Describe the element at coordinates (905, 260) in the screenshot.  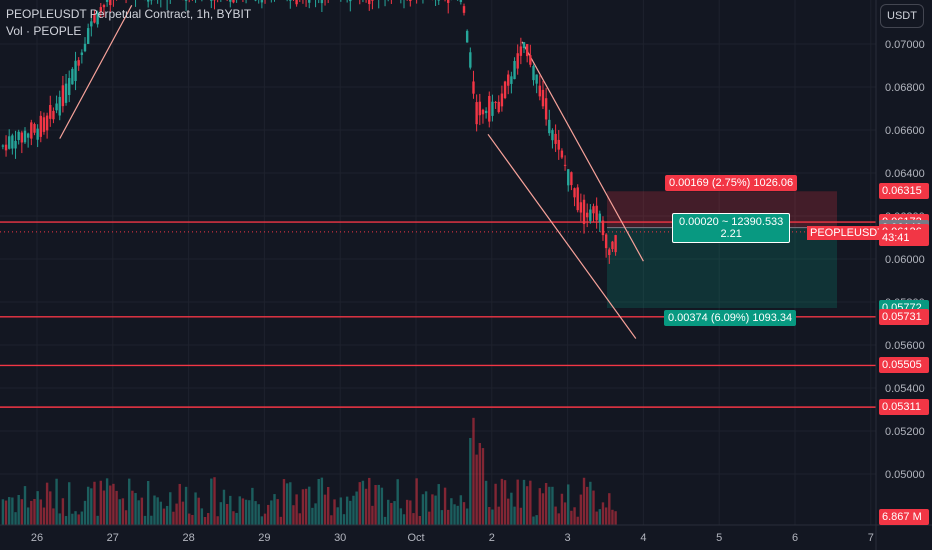
I see `y-tick-label: 0.06000` at that location.